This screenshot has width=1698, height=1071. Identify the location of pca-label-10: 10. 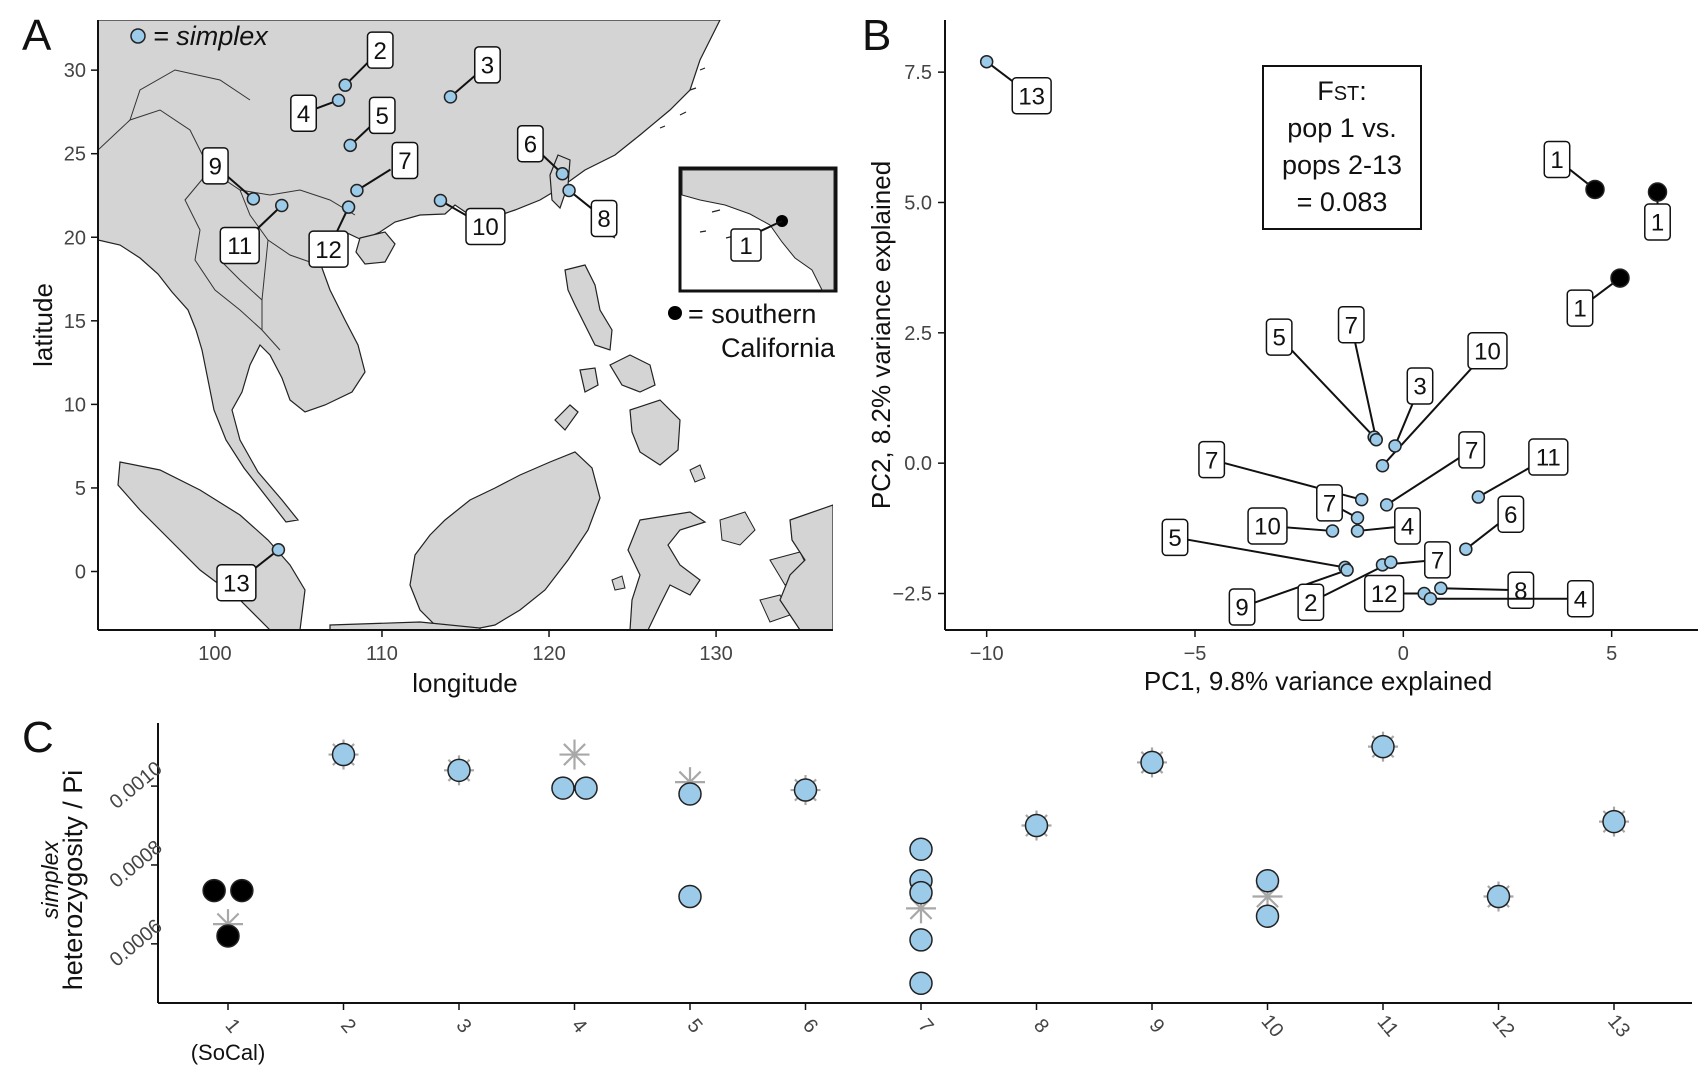
(1267, 526).